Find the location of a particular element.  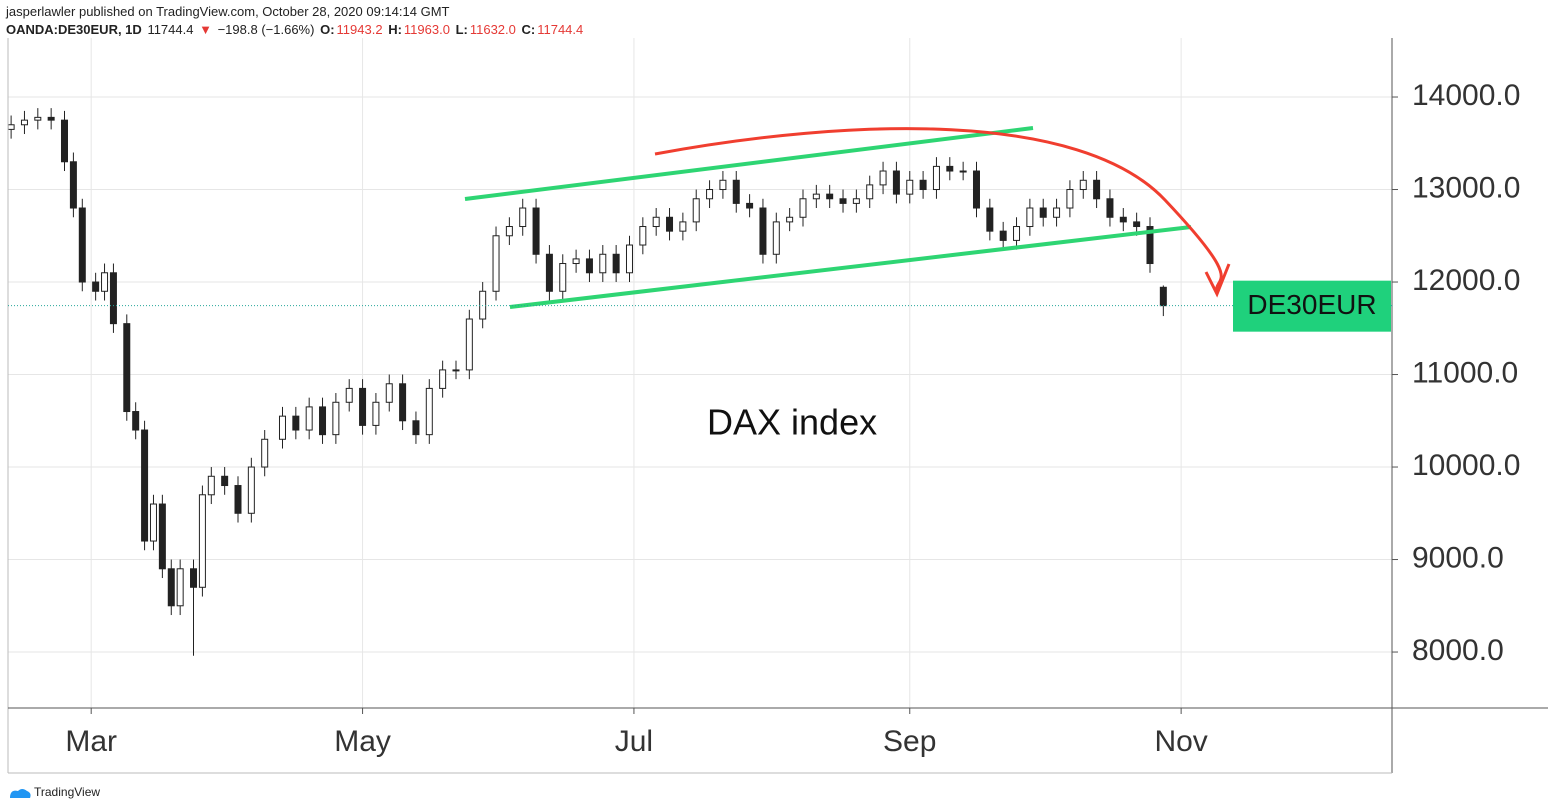

o-label: O: is located at coordinates (327, 29).